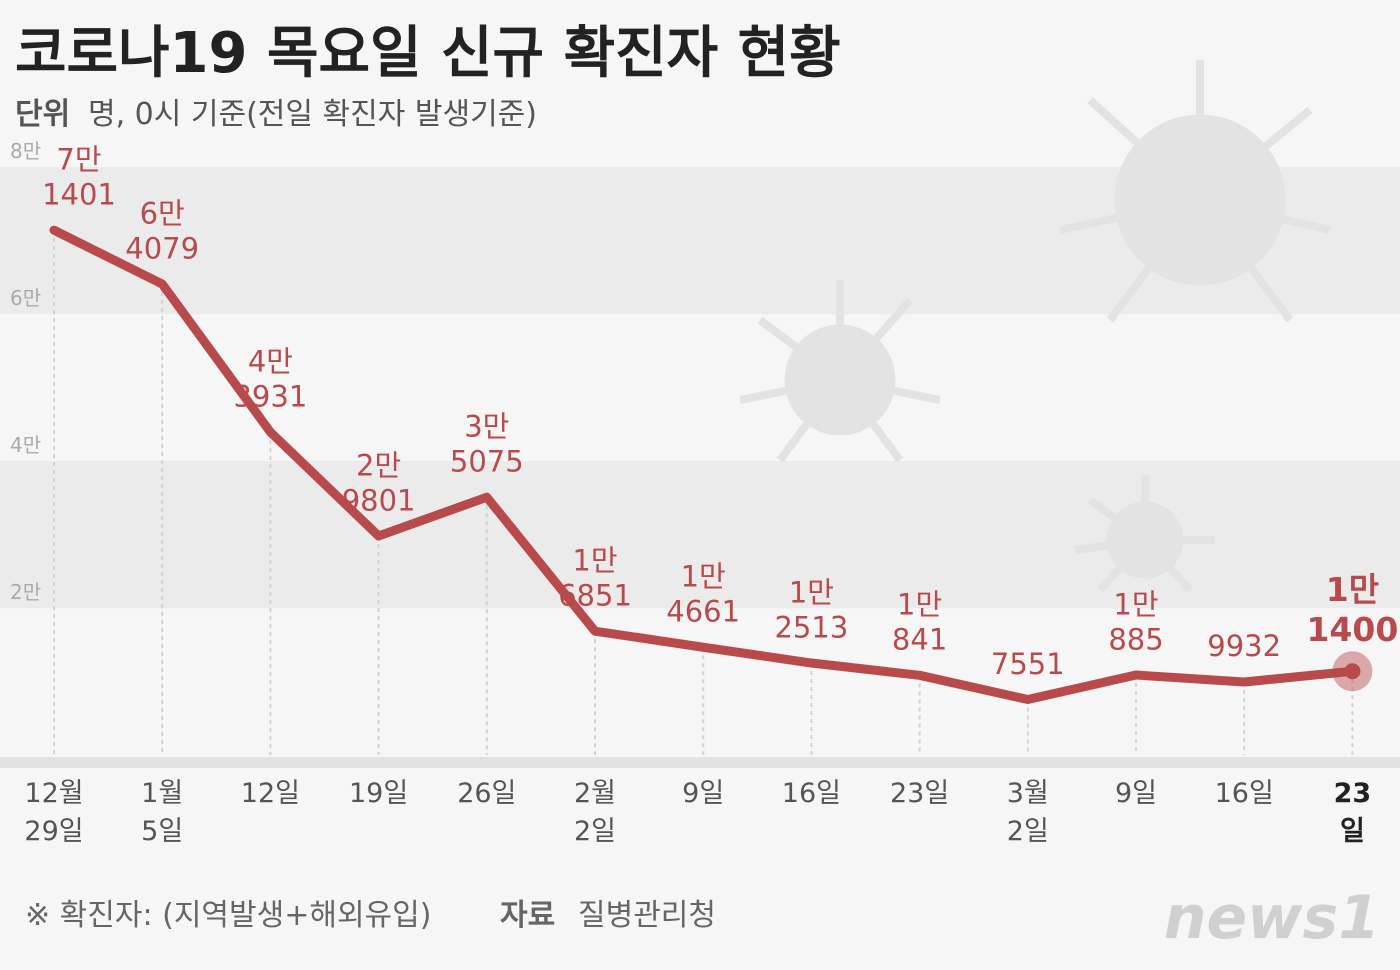 The height and width of the screenshot is (970, 1400). What do you see at coordinates (1027, 663) in the screenshot?
I see `data-label: 7551` at bounding box center [1027, 663].